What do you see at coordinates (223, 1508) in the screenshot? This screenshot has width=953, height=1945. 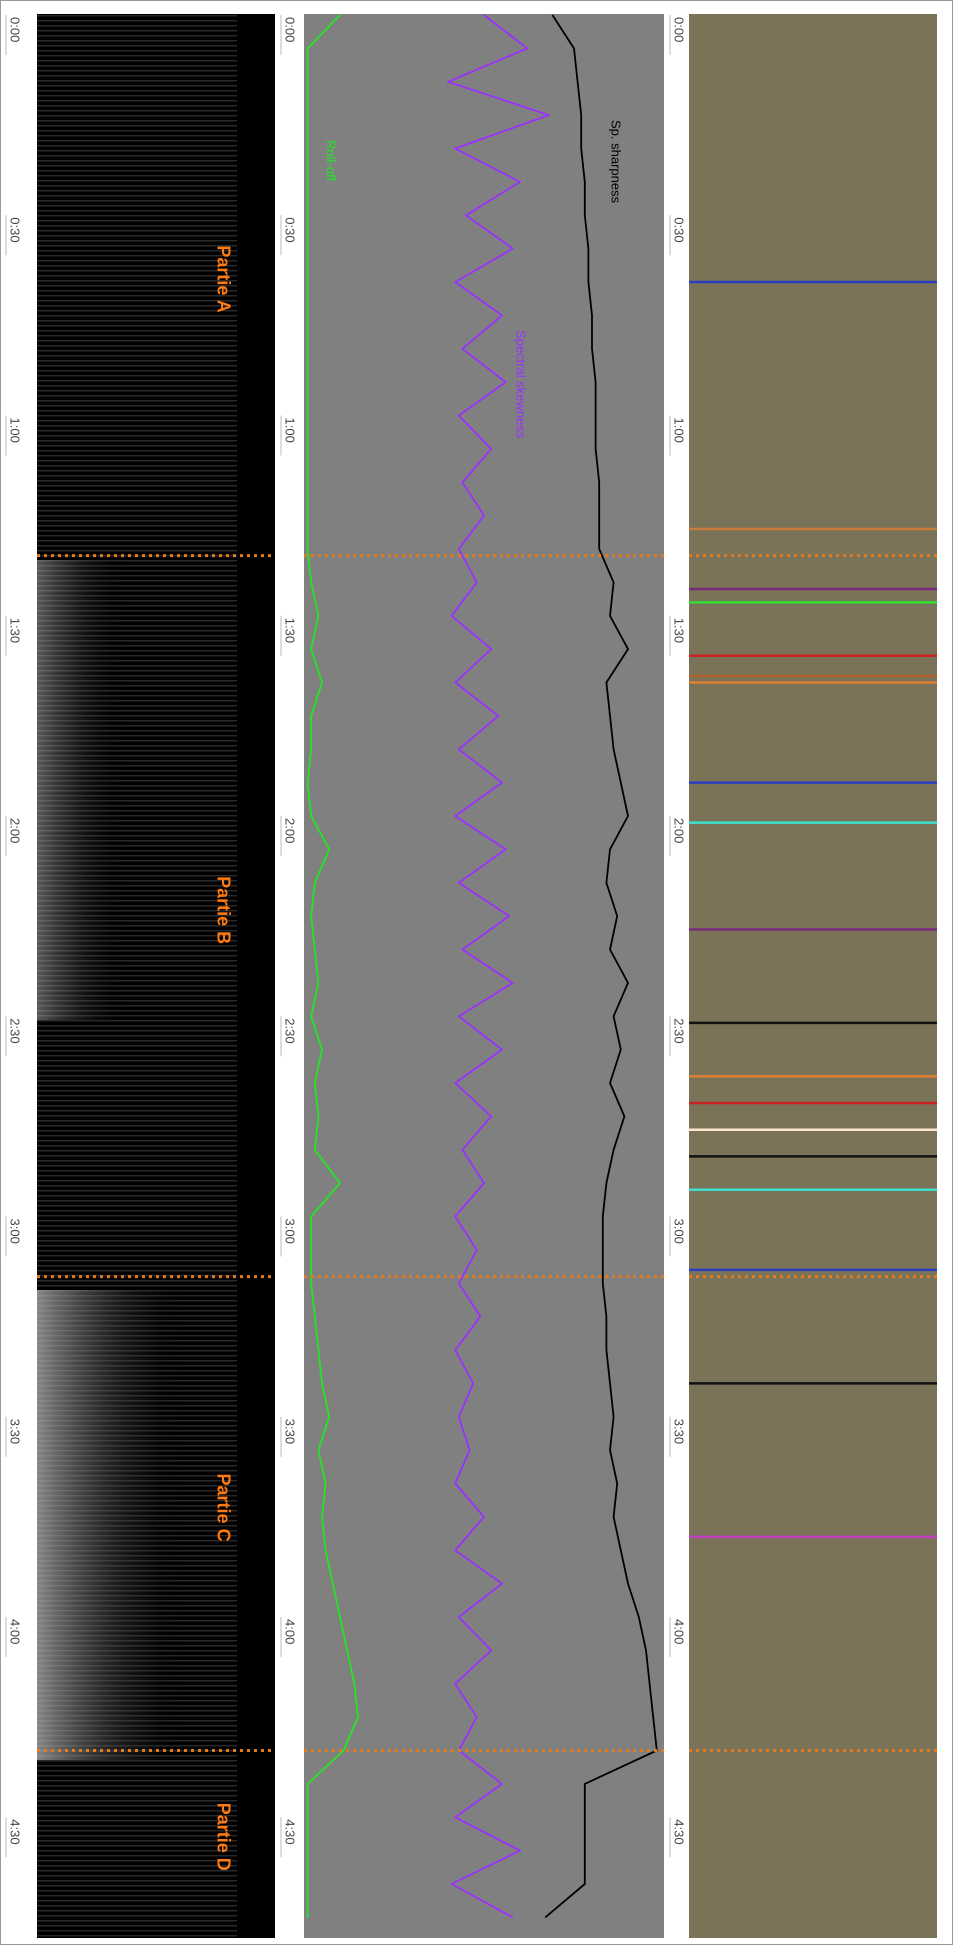 I see `section-label: Partie C` at bounding box center [223, 1508].